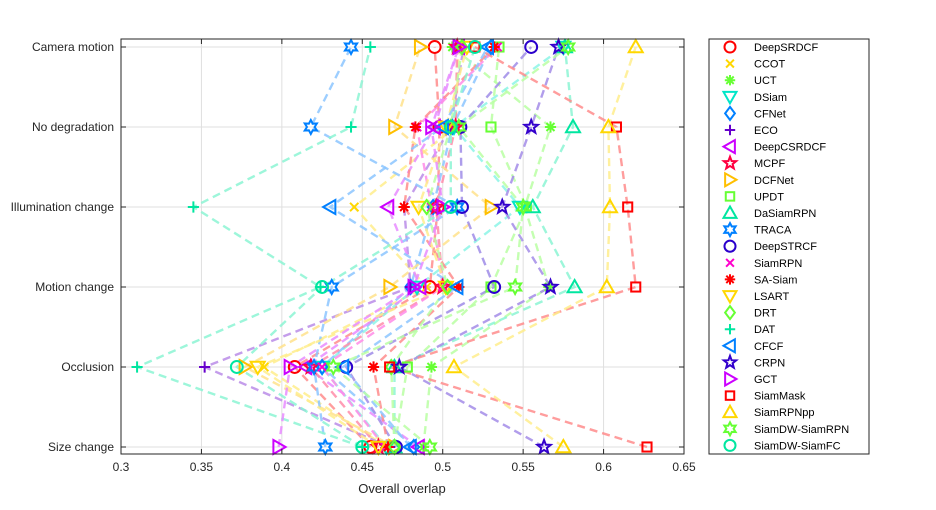 This screenshot has height=510, width=936. I want to click on series-line-sa-siam, so click(434, 247).